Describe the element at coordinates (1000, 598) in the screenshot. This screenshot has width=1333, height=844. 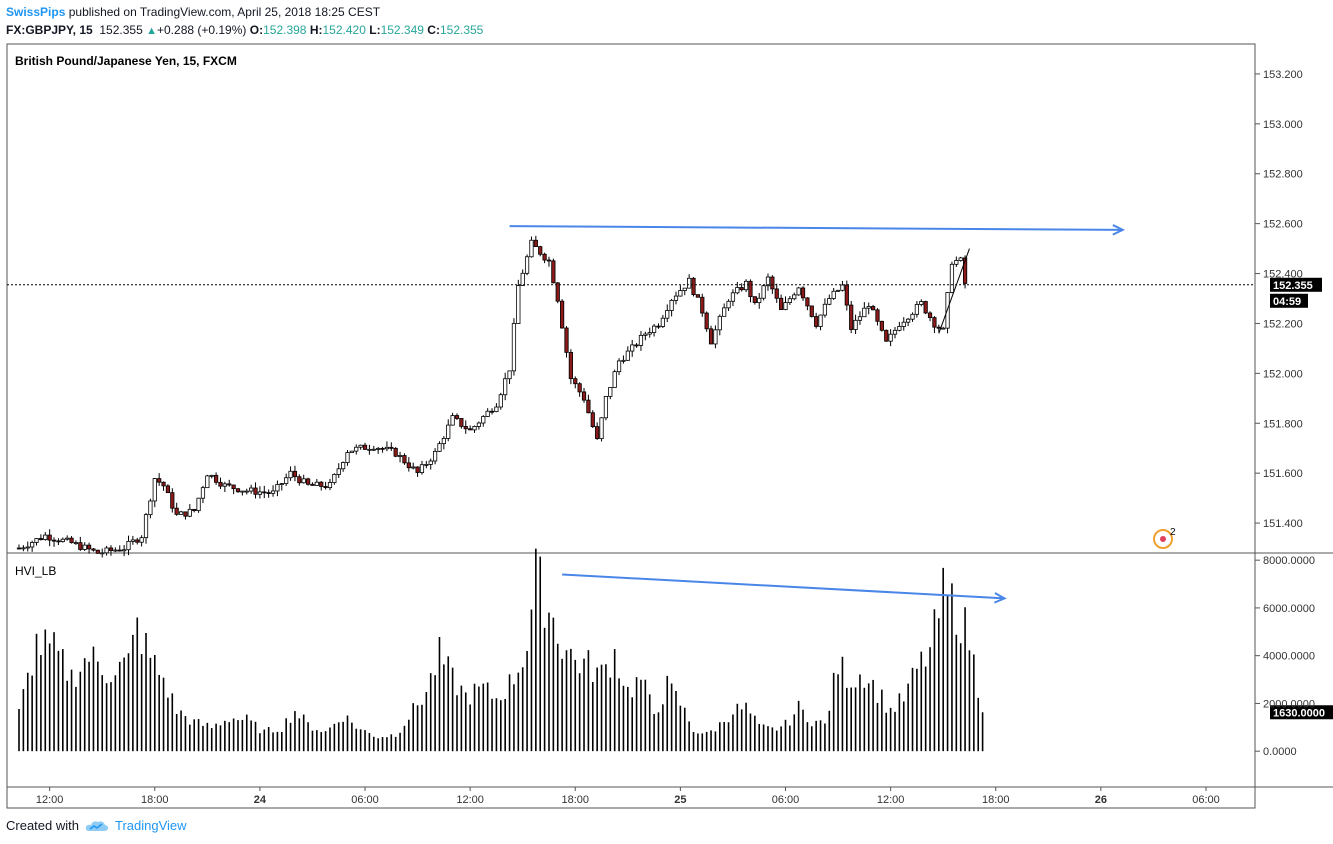
I see `hvi-trendline-arrowhead` at that location.